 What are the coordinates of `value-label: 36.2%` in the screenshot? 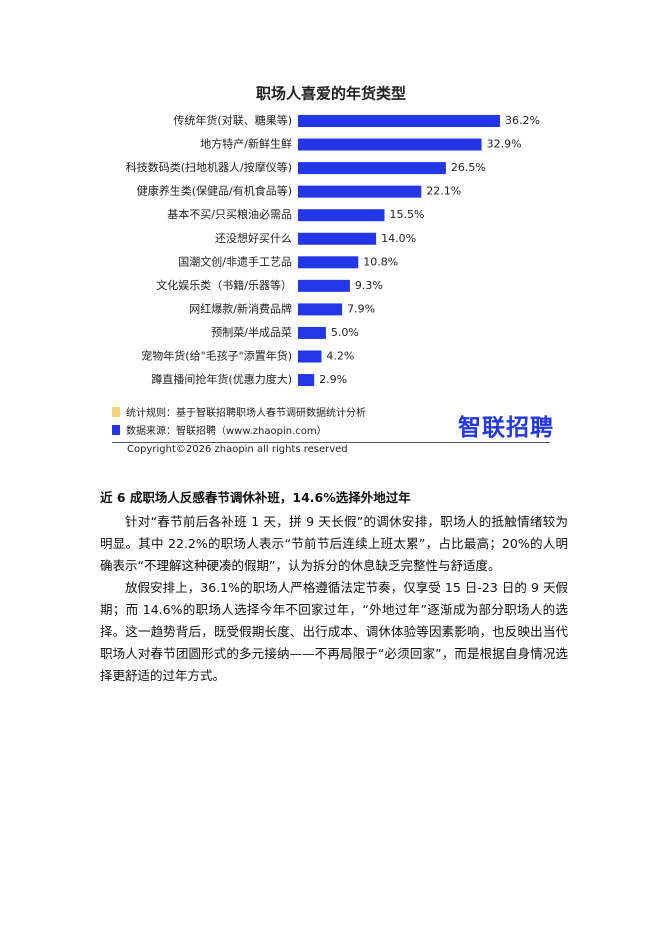 It's located at (522, 120).